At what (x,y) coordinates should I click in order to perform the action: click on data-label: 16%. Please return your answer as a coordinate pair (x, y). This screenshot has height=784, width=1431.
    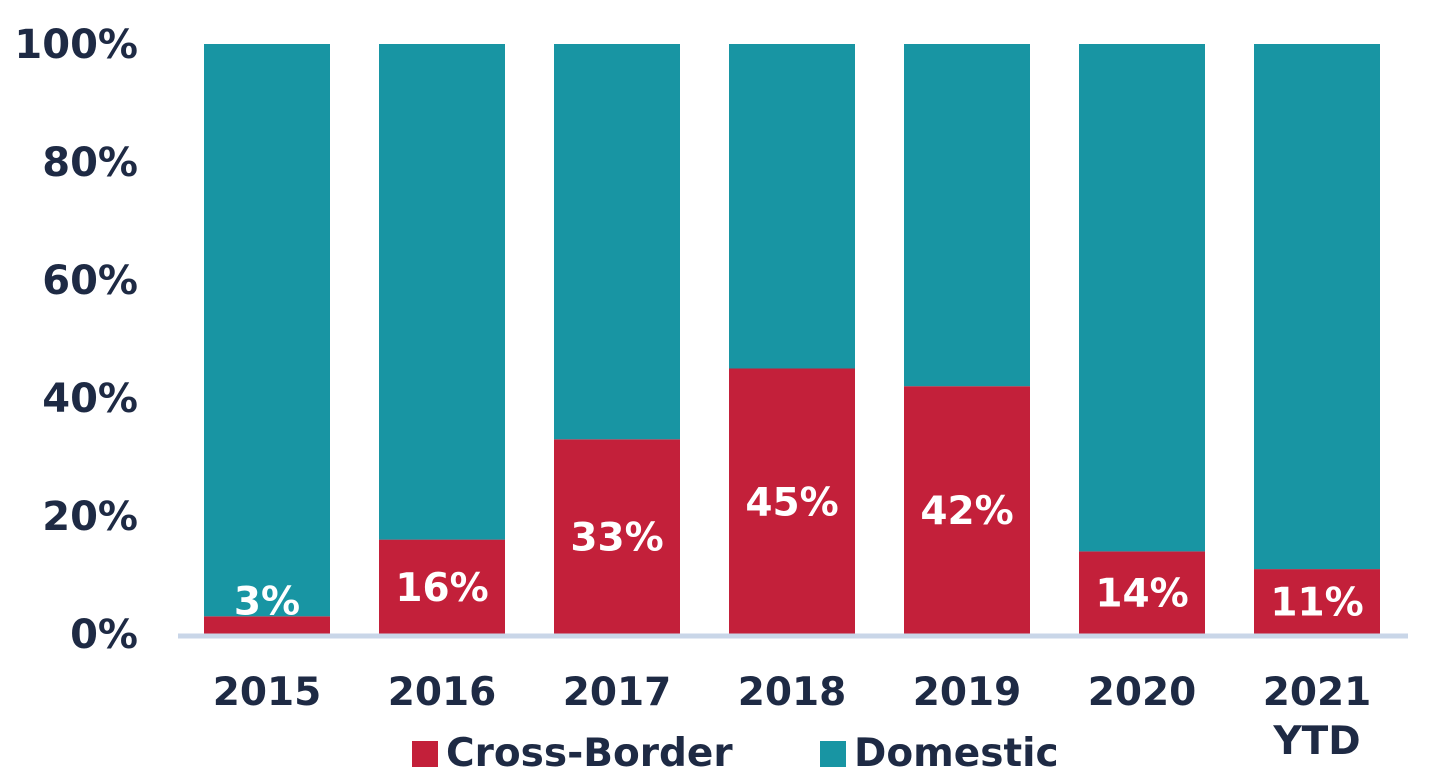
    Looking at the image, I should click on (441, 588).